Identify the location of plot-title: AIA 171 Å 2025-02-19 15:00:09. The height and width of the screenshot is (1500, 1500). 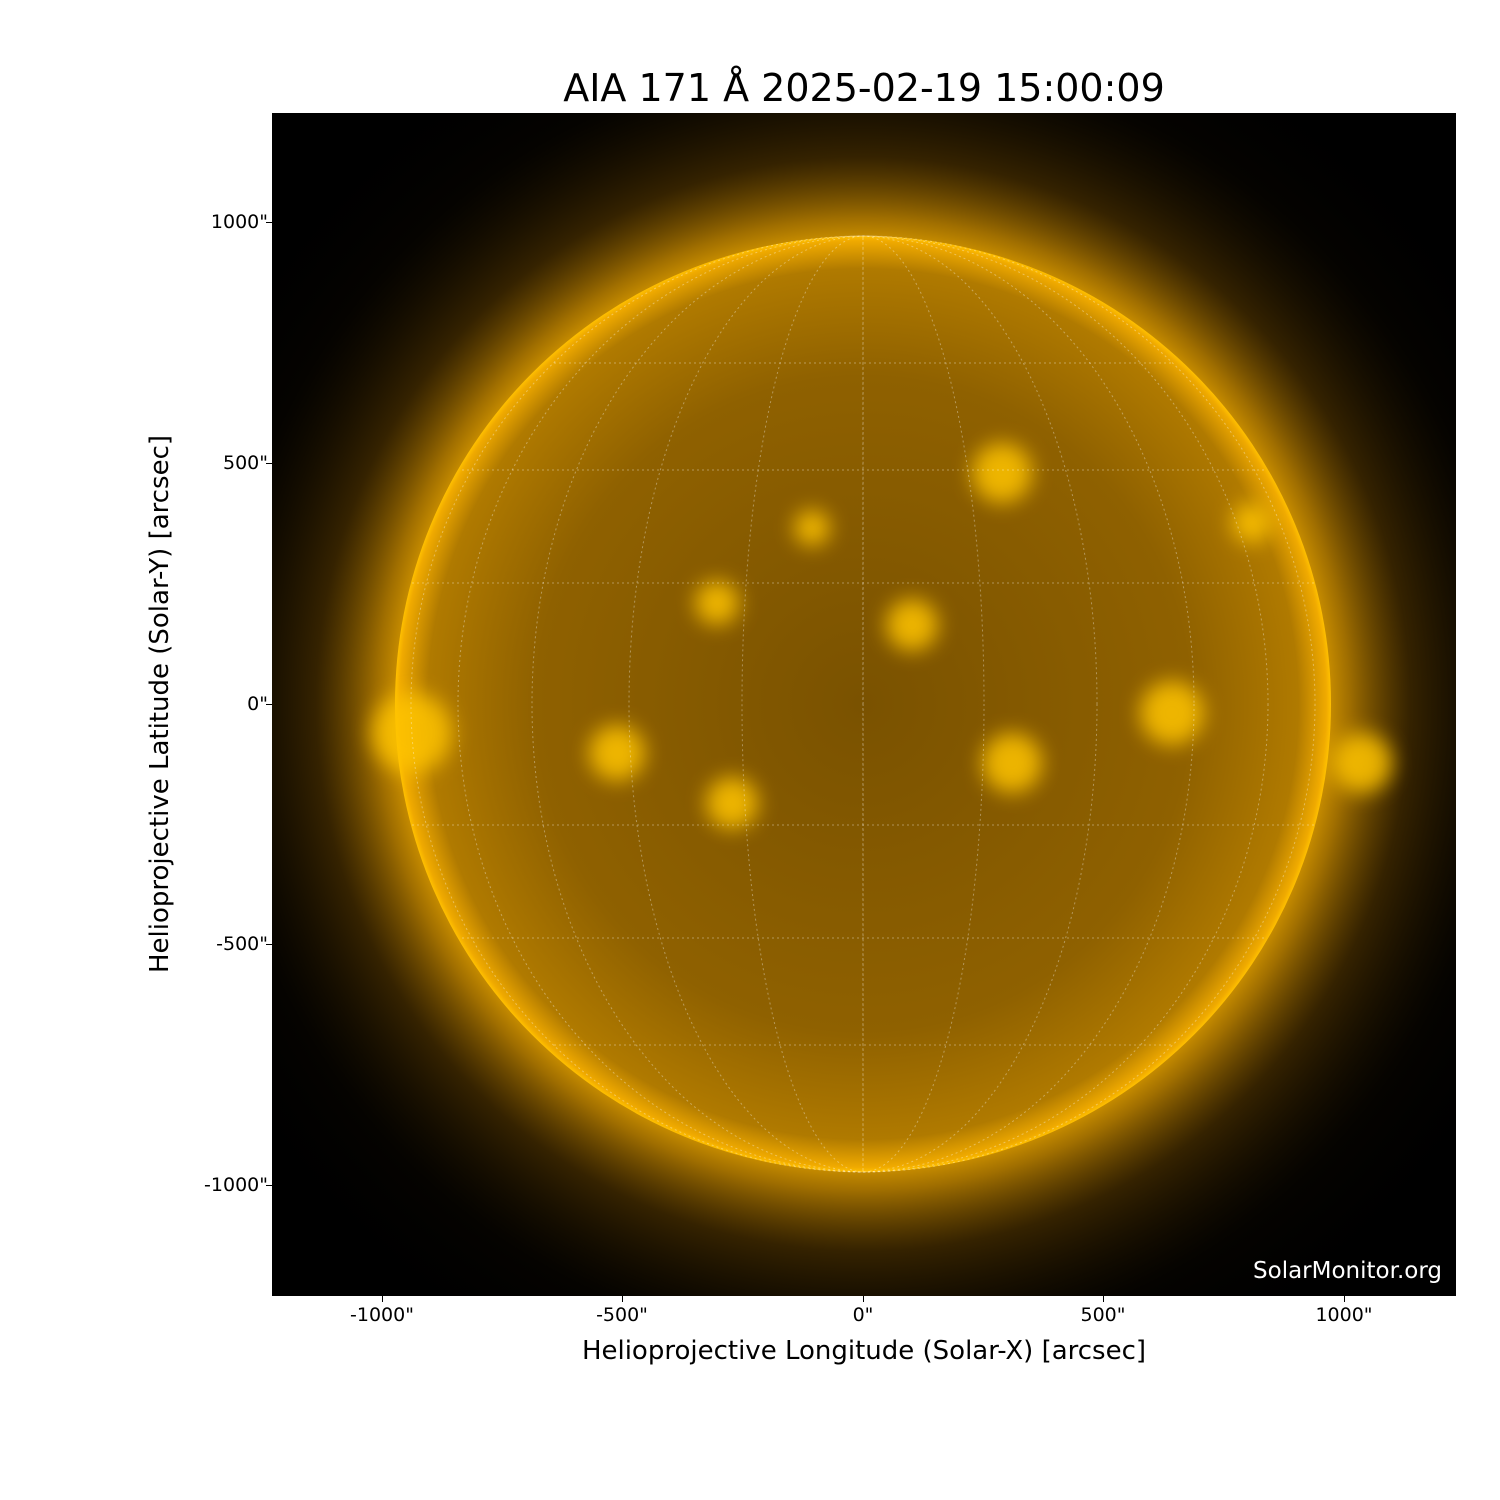
(864, 88).